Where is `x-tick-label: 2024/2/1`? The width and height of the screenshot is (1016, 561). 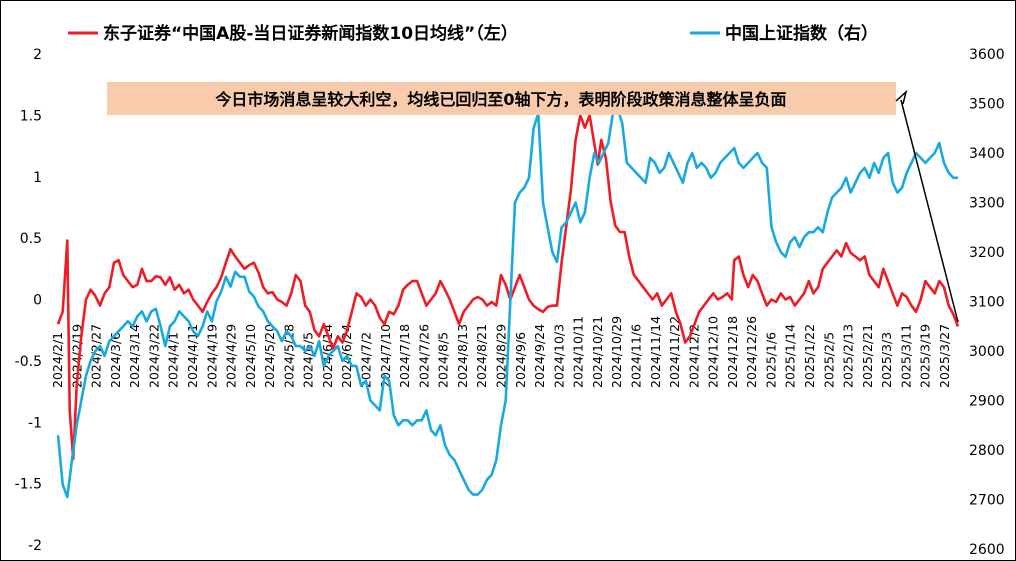
x-tick-label: 2024/2/1 is located at coordinates (57, 360).